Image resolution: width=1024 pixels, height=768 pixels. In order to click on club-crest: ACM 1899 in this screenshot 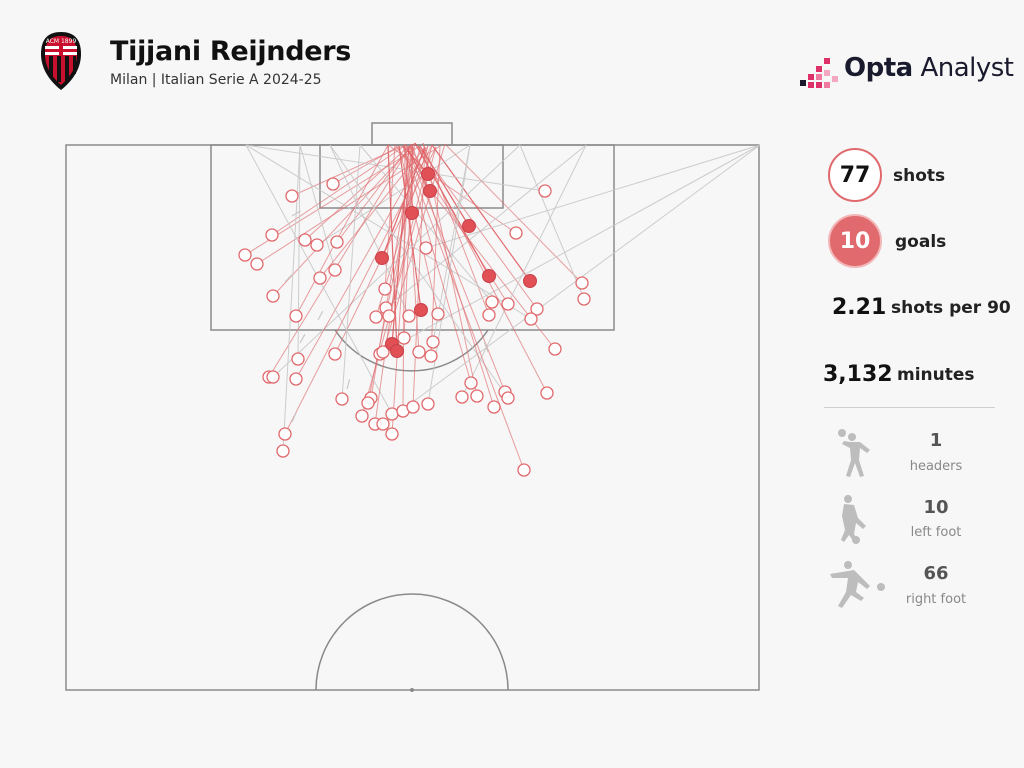, I will do `click(61, 61)`.